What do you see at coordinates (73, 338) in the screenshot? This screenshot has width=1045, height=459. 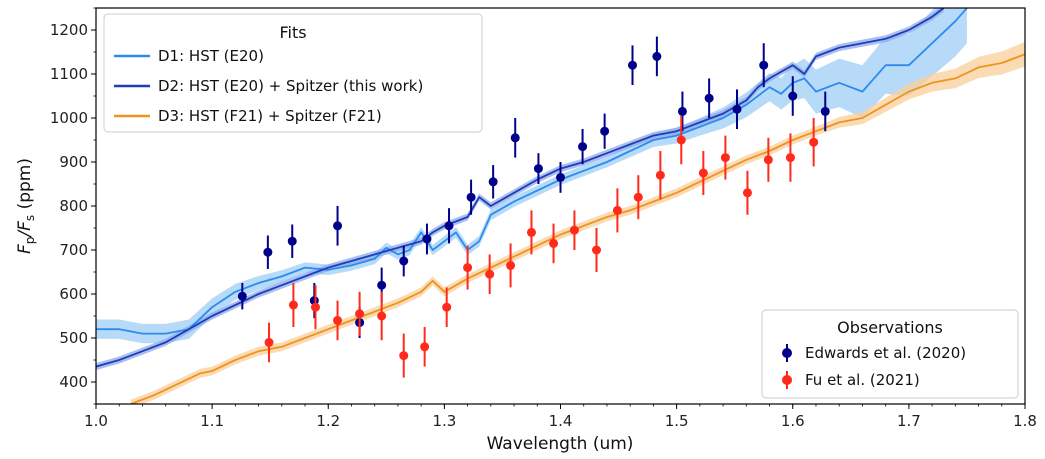 I see `y-tick-label: 500` at bounding box center [73, 338].